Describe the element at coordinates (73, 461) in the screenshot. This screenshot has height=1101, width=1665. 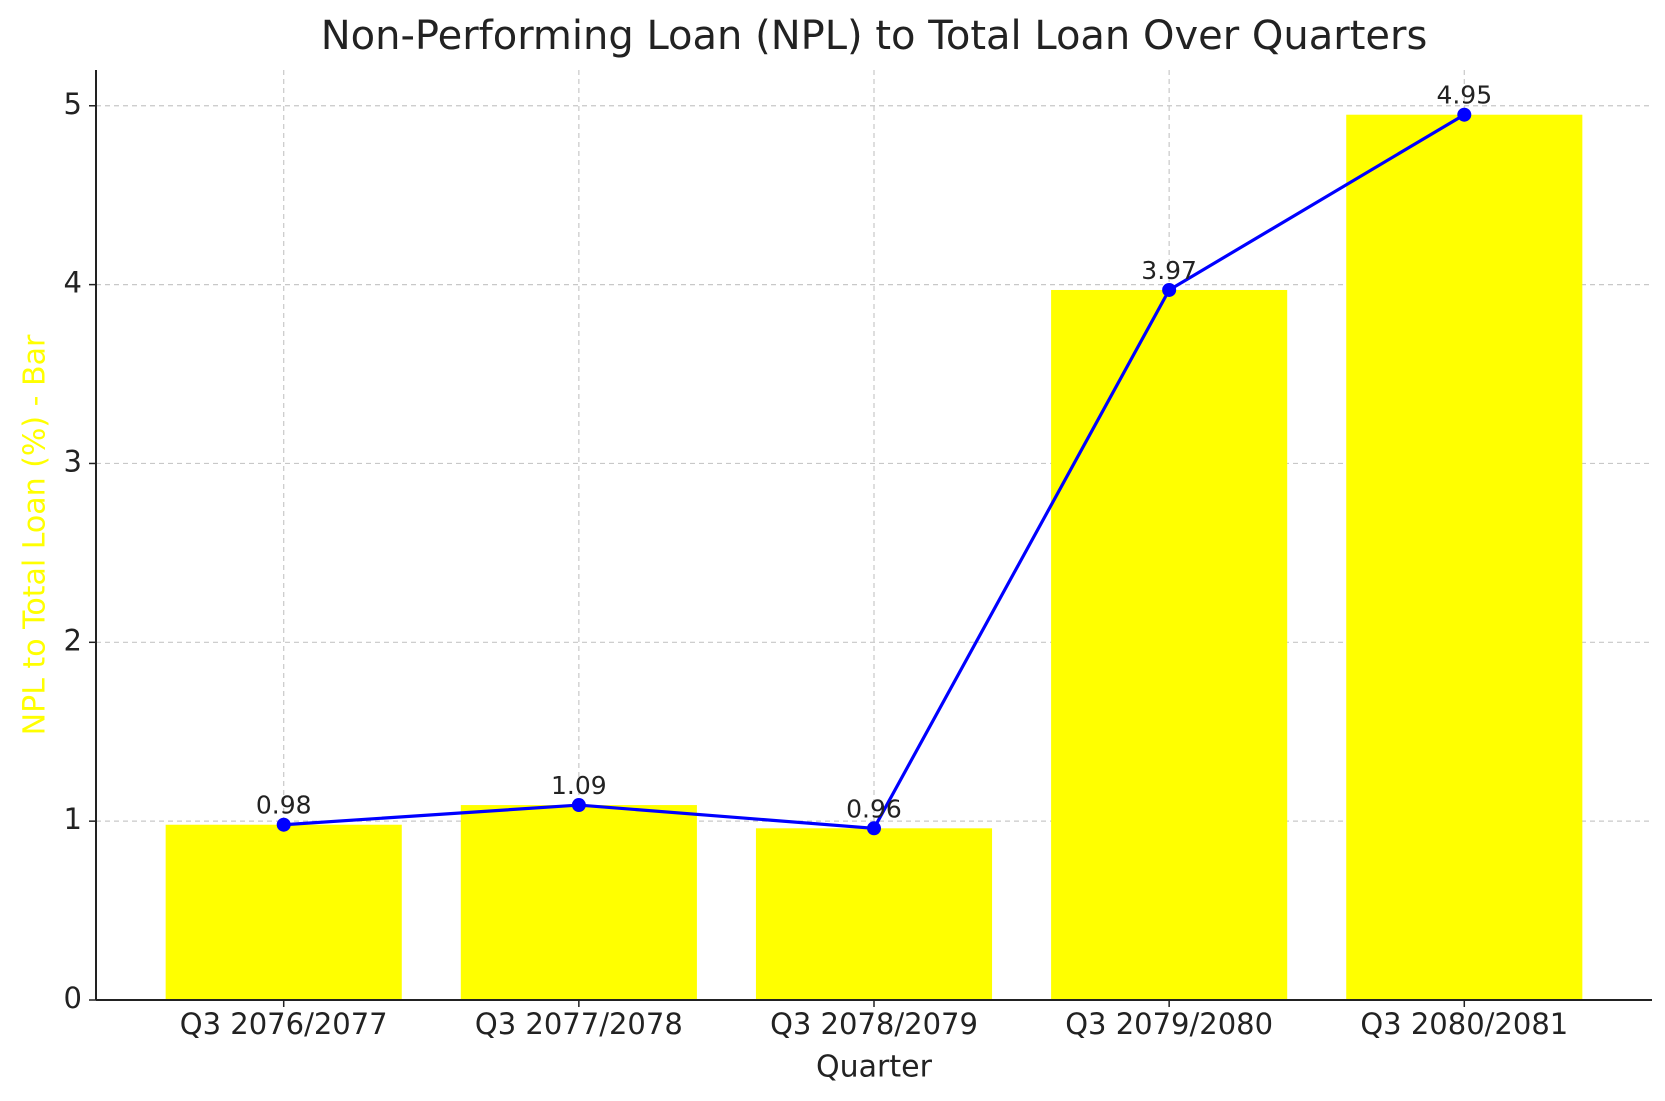
I see `y-tick-label: 3` at that location.